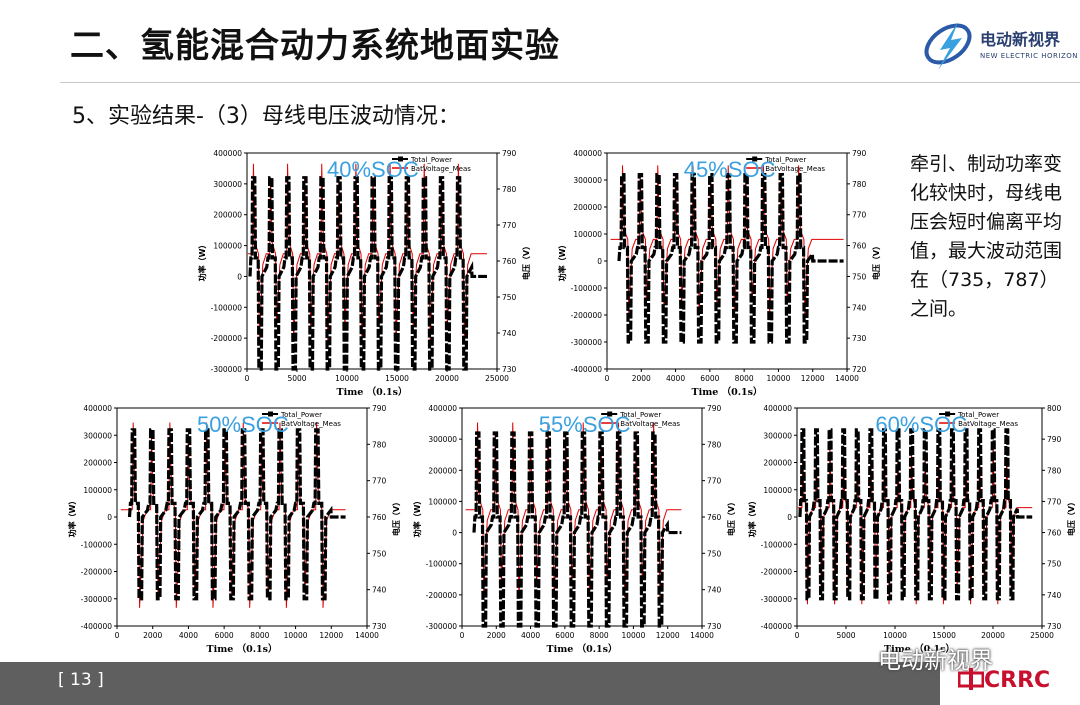 This screenshot has height=705, width=1080. What do you see at coordinates (296, 635) in the screenshot?
I see `x-tick-label: 10000` at bounding box center [296, 635].